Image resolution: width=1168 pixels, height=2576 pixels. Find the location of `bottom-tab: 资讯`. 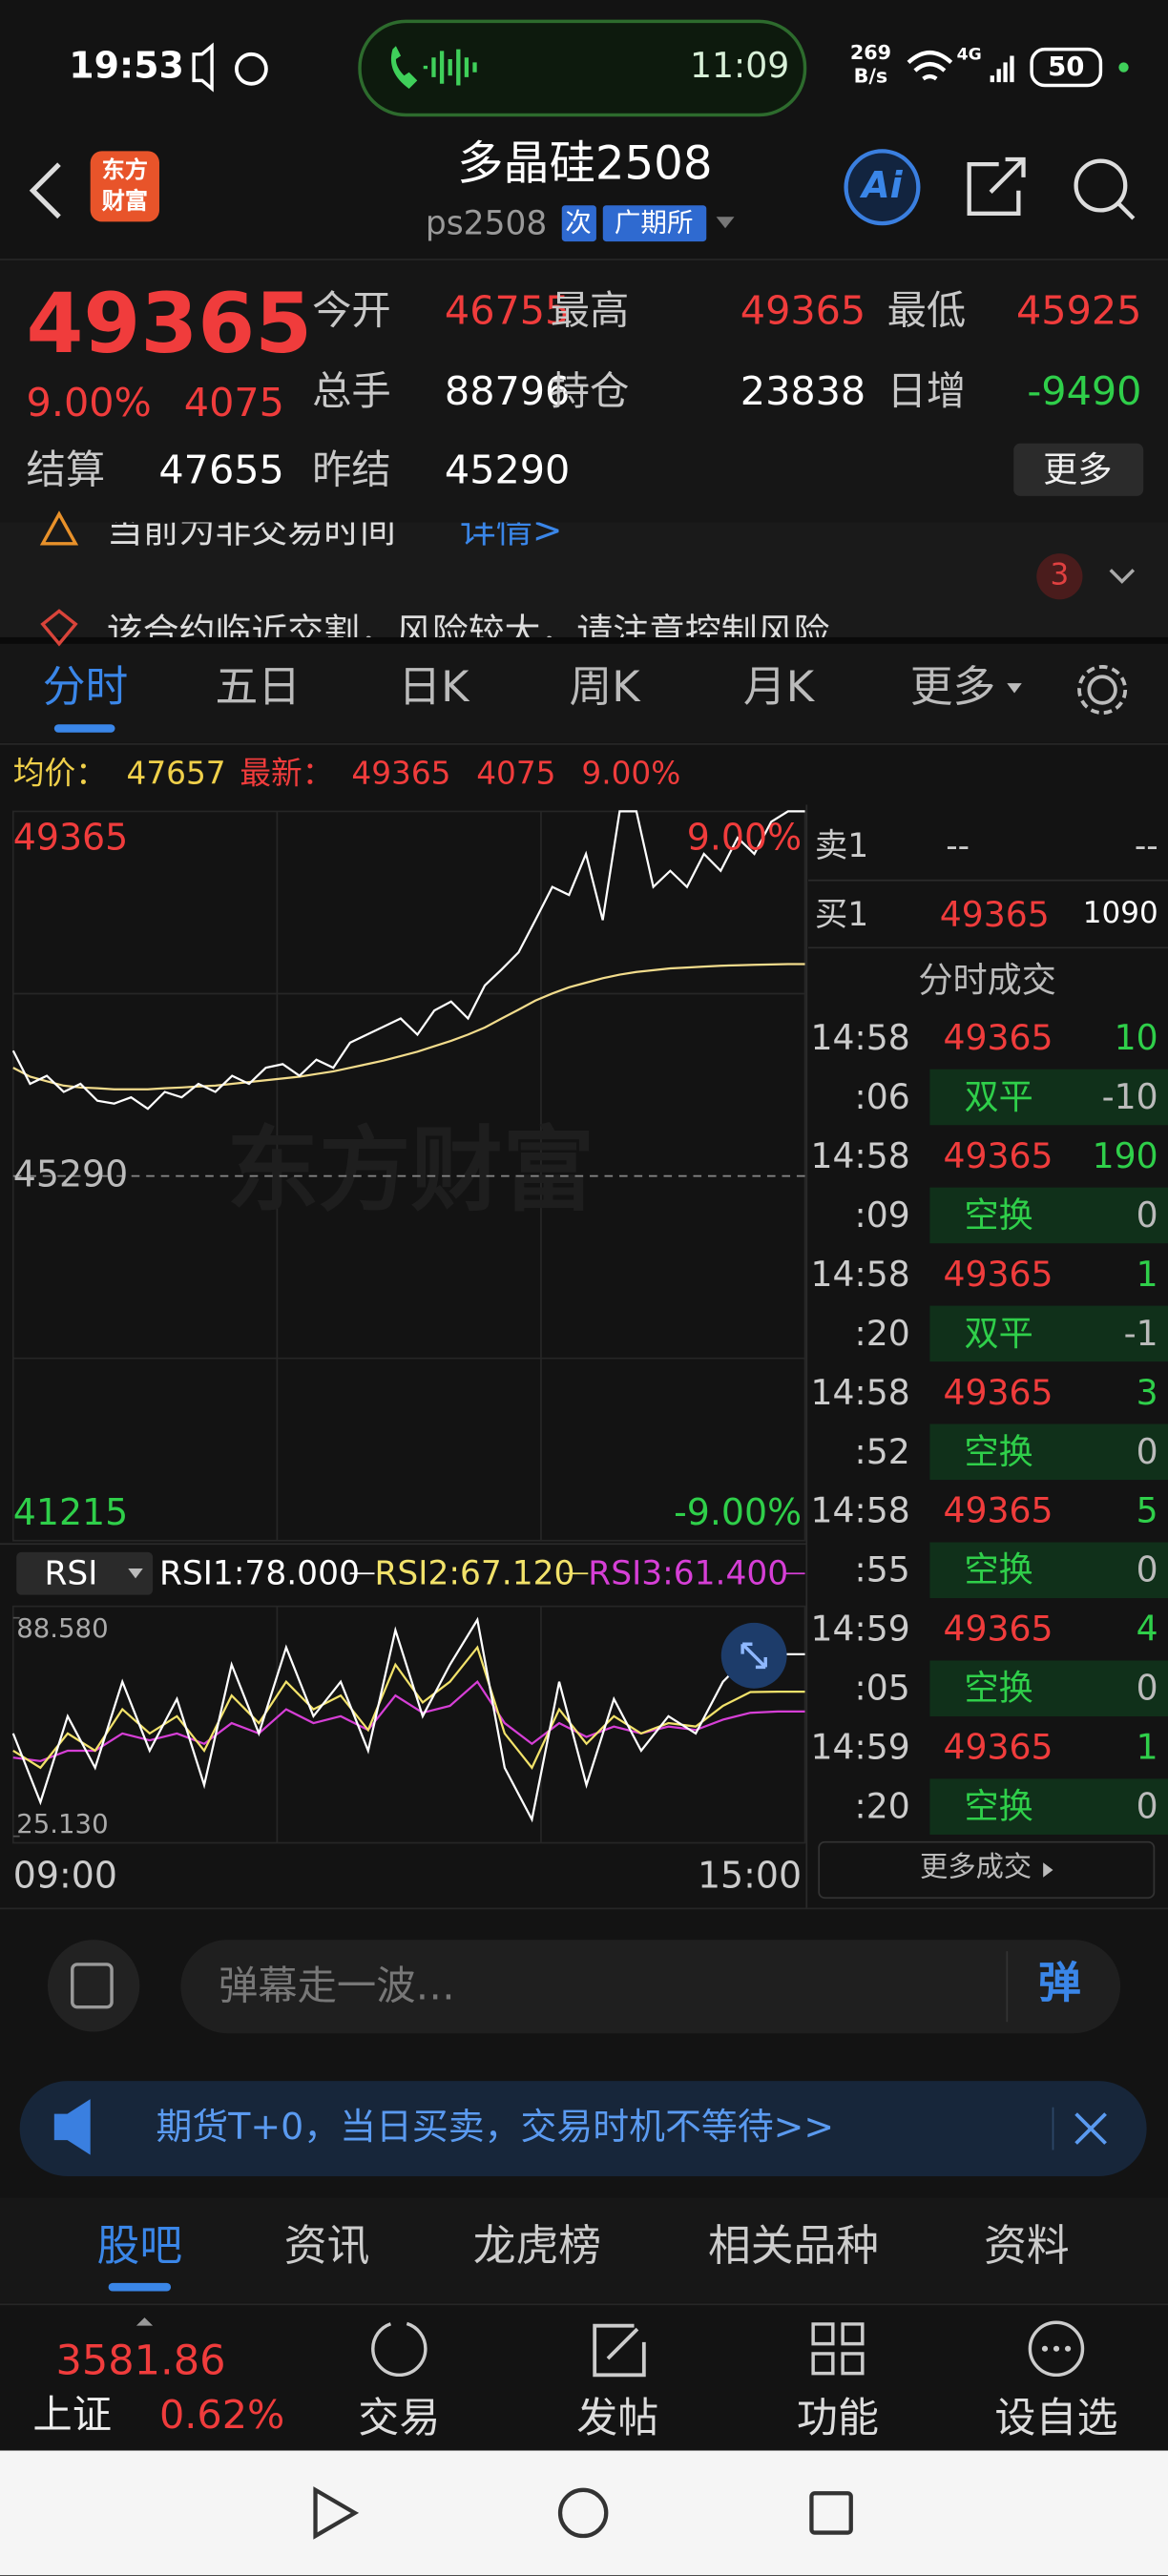

bottom-tab: 资讯 is located at coordinates (326, 2247).